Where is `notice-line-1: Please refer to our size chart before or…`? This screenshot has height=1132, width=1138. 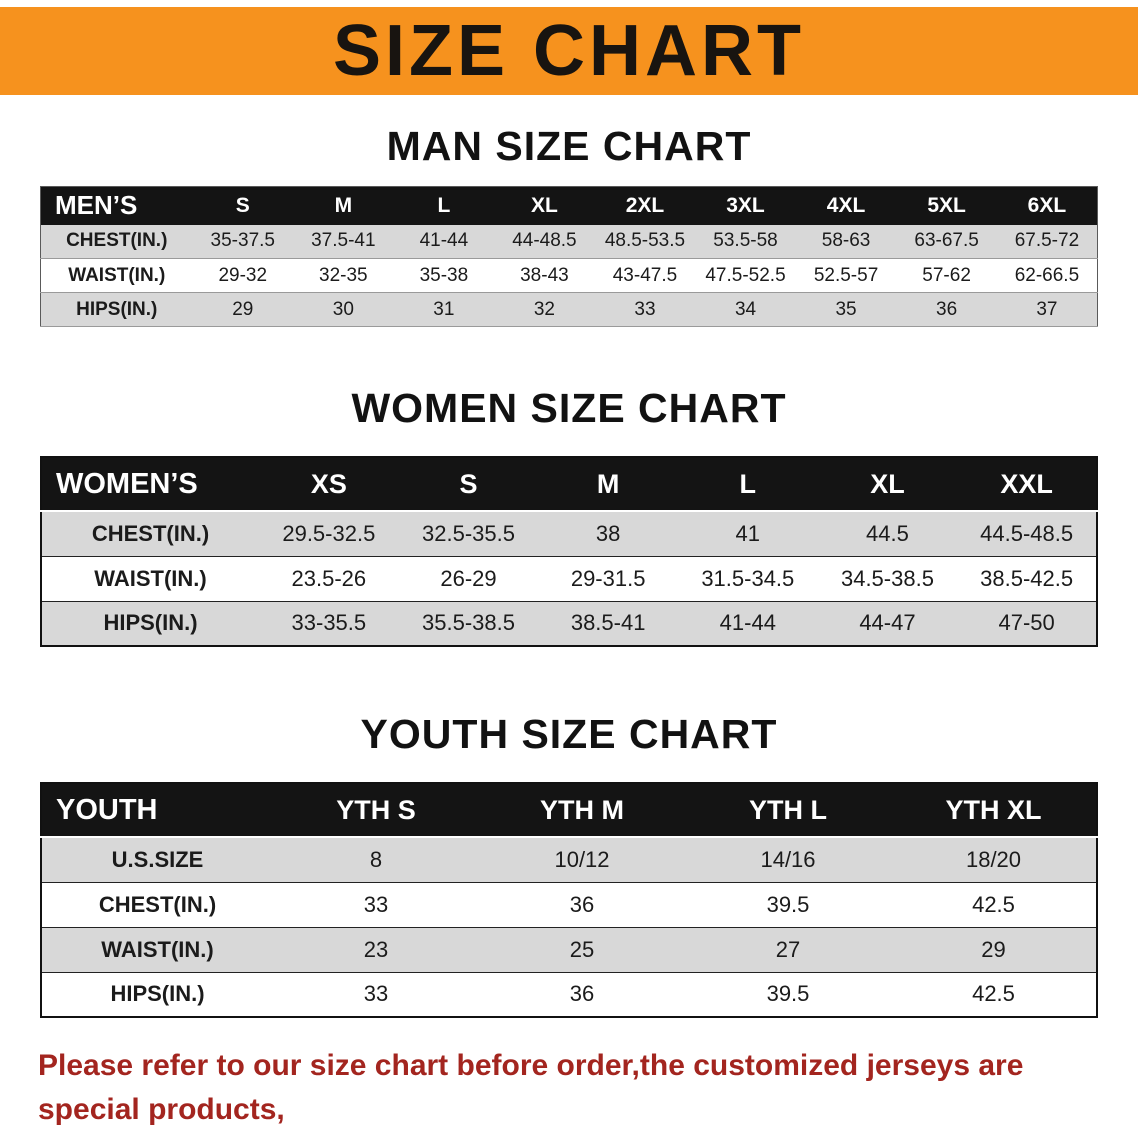
notice-line-1: Please refer to our size chart before or… is located at coordinates (531, 1087).